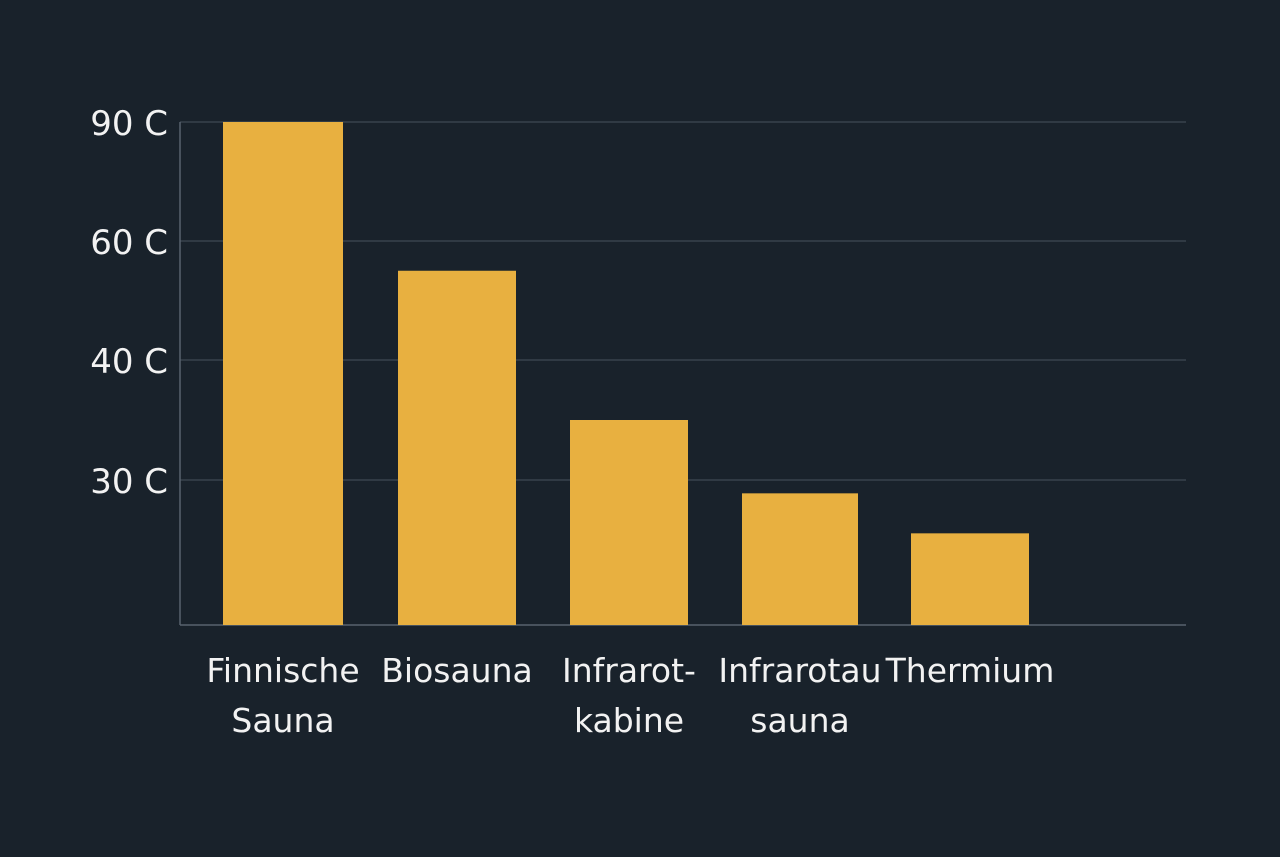  Describe the element at coordinates (129, 482) in the screenshot. I see `y-tick-label: 30 C` at that location.